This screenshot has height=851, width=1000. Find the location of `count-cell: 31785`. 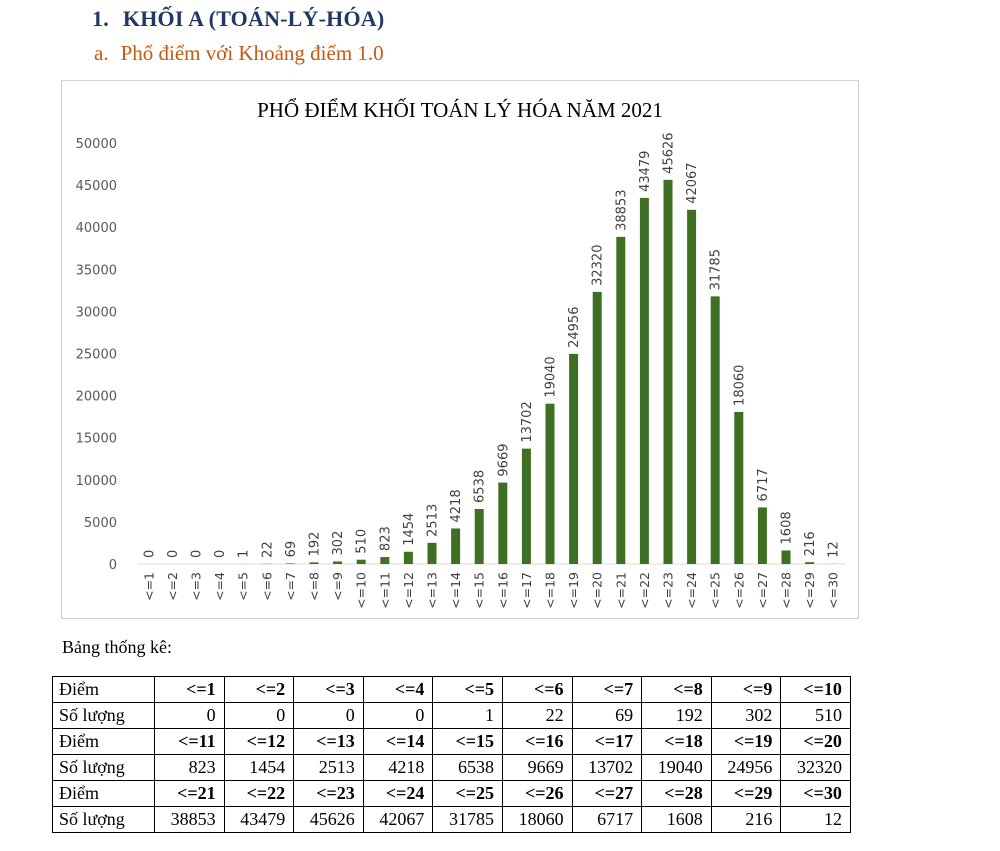

count-cell: 31785 is located at coordinates (467, 819).